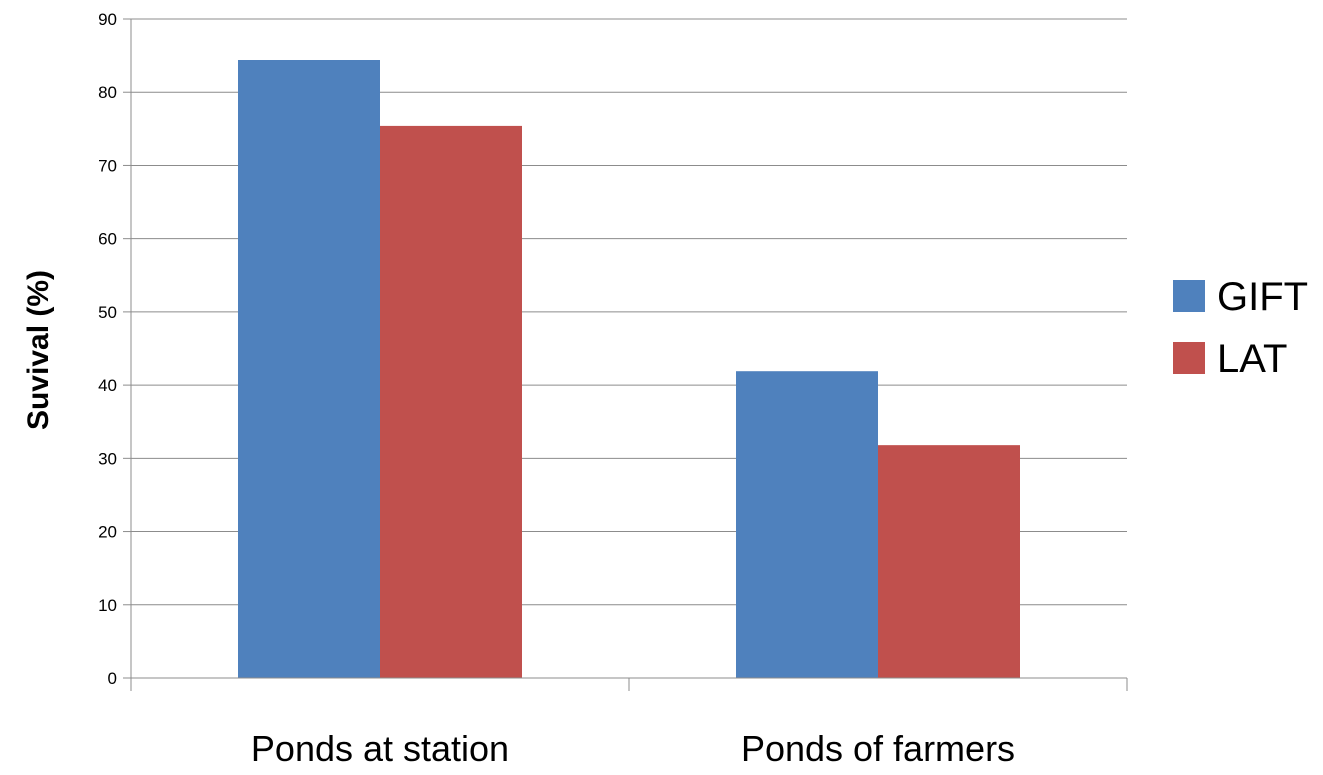 This screenshot has width=1323, height=775. I want to click on y-tick-label: 30, so click(107, 458).